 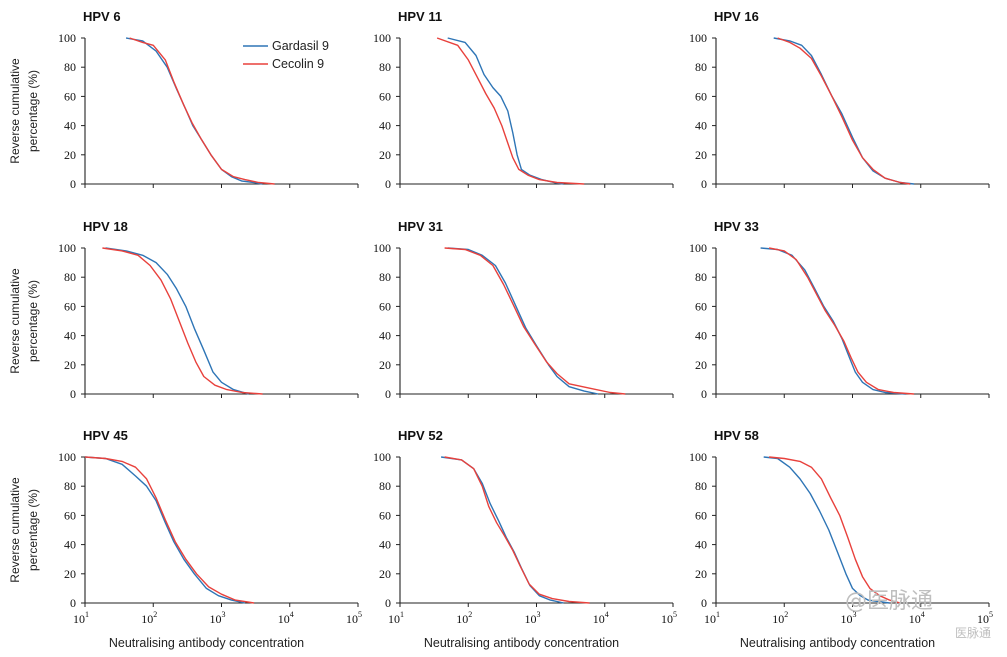 What do you see at coordinates (973, 632) in the screenshot?
I see `watermark-small-text: 医脉通` at bounding box center [973, 632].